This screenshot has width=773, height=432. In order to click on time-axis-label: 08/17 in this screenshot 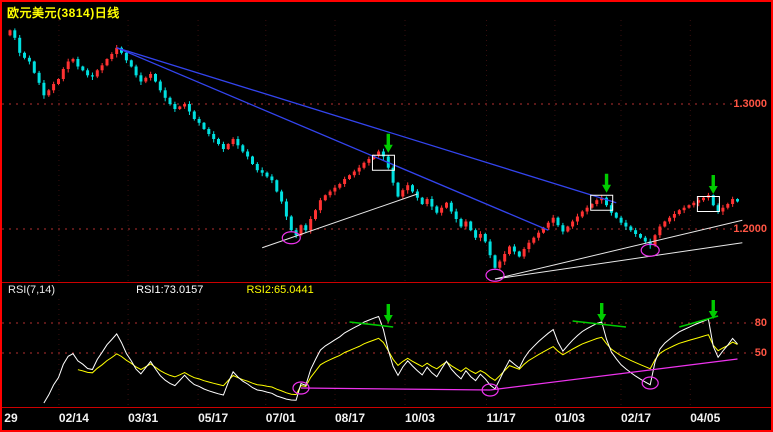, I will do `click(349, 418)`.